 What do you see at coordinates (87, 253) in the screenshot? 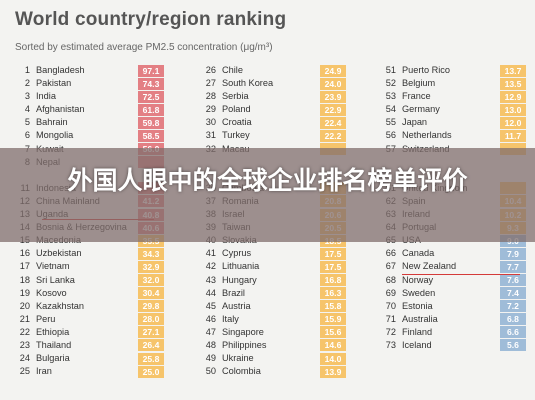
I see `ranking-row: 16 Uzbekistan 34.3` at bounding box center [87, 253].